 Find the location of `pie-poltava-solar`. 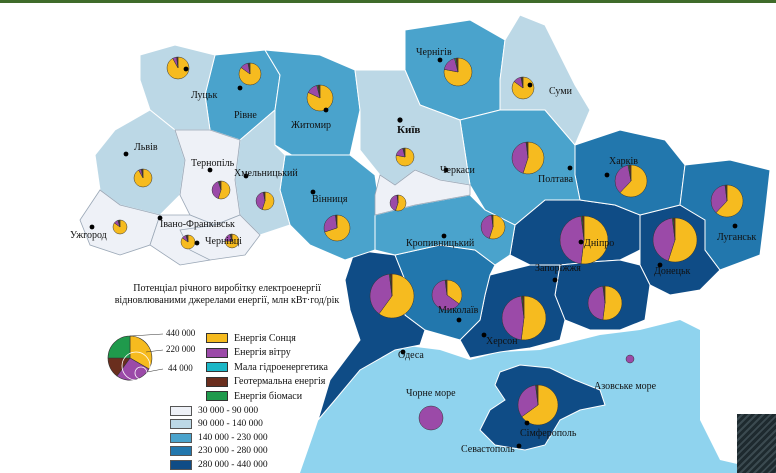

pie-poltava-solar is located at coordinates (533, 158).